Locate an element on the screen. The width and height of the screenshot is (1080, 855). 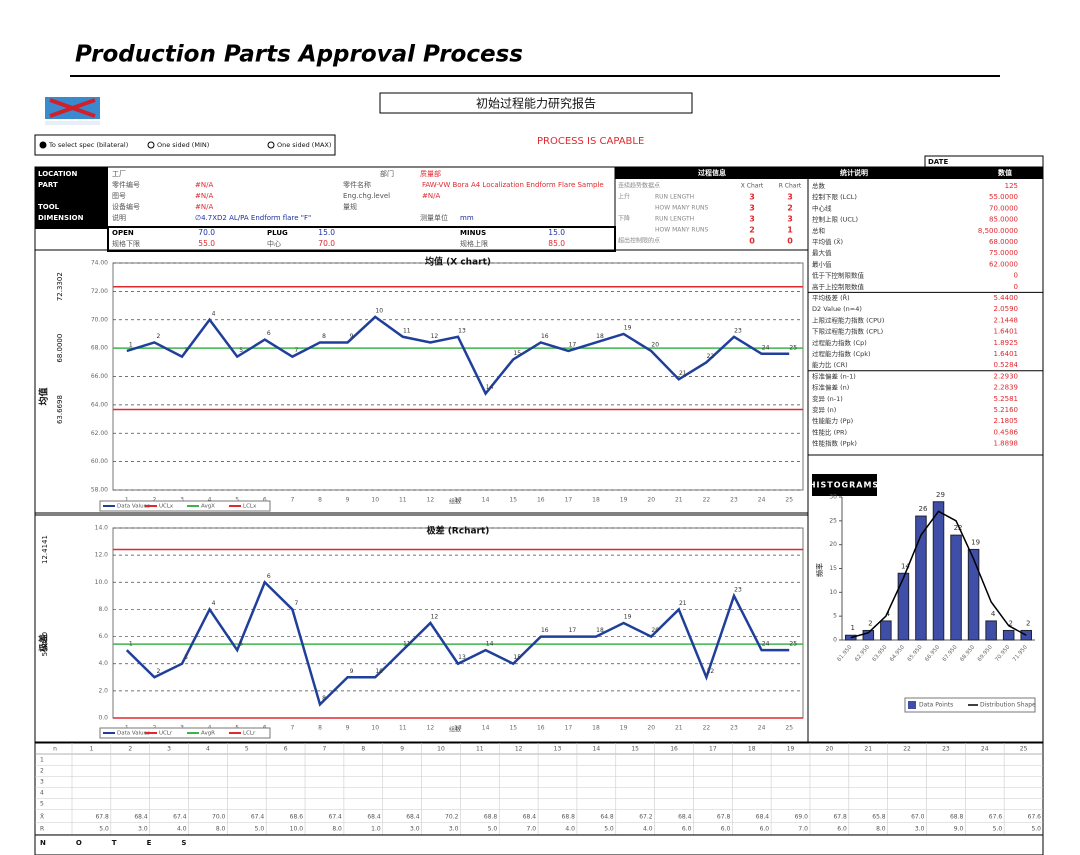
y-tick-label: 0 is located at coordinates (835, 640).